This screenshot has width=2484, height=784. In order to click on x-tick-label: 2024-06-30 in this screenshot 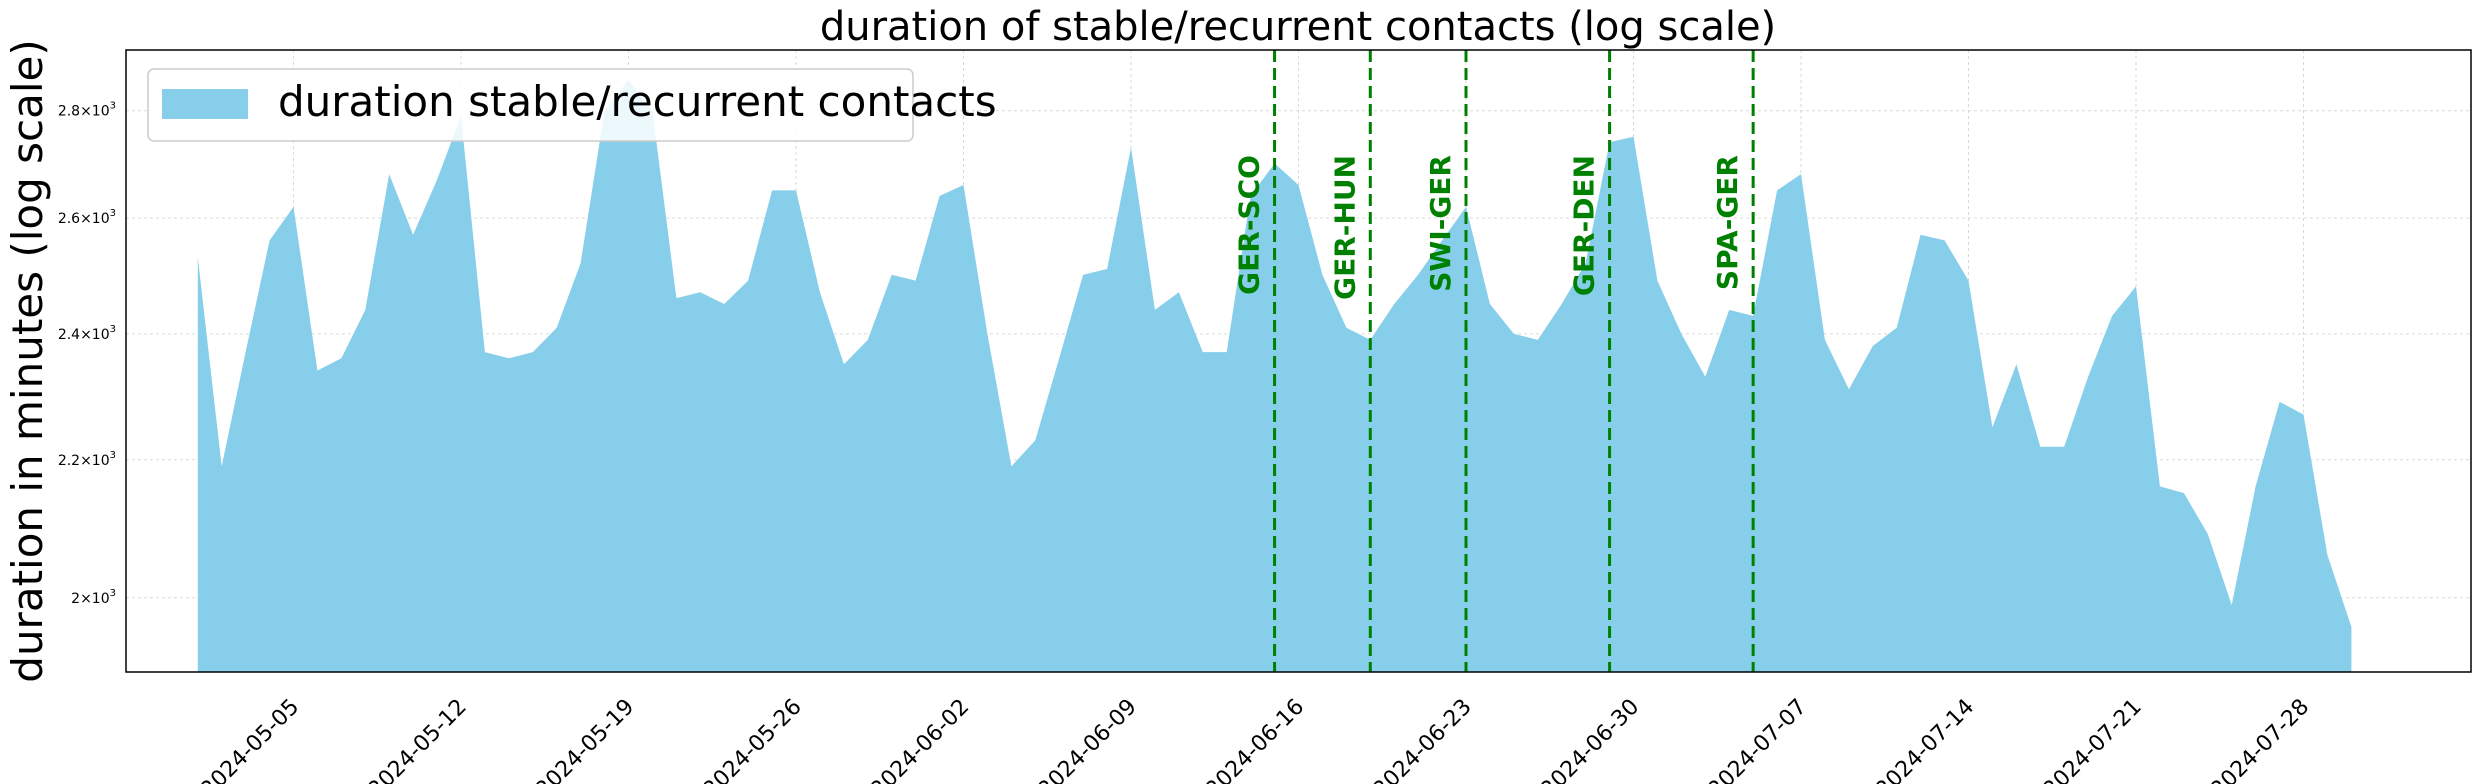, I will do `click(1590, 739)`.